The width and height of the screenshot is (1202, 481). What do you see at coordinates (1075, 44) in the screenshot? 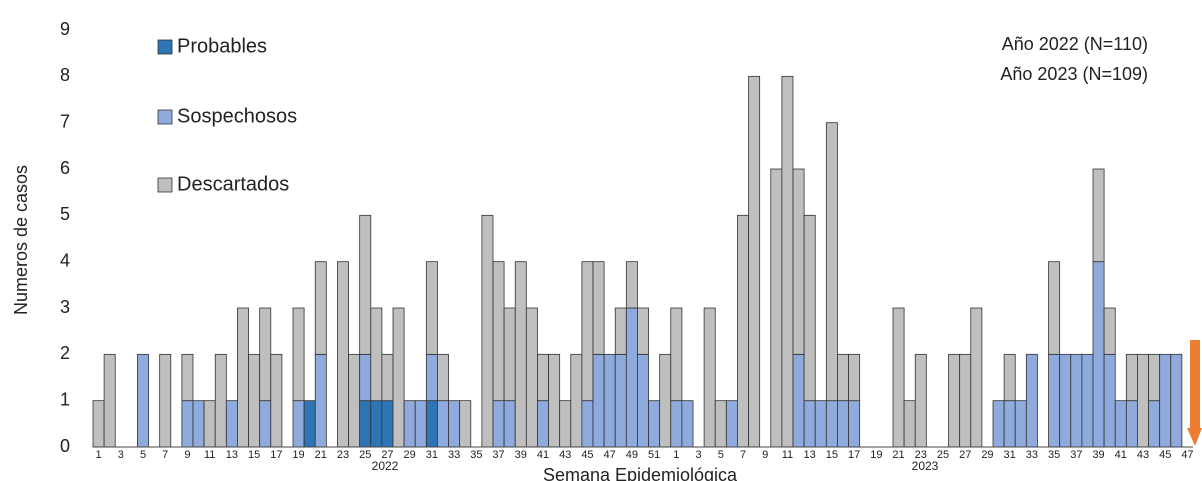
I see `annotation: Año 2022 (N=110)` at bounding box center [1075, 44].